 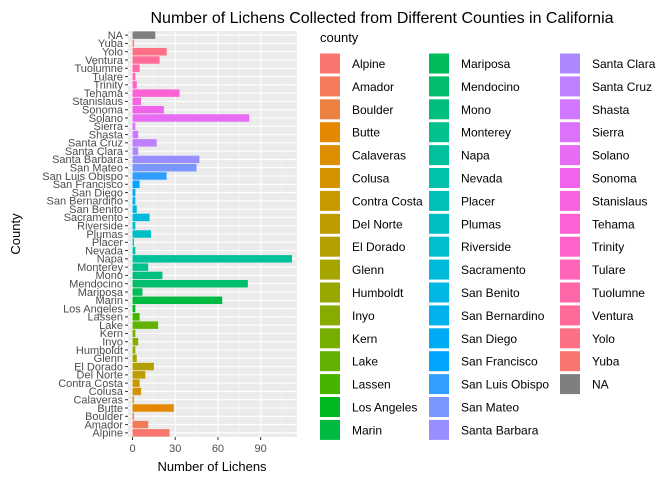 I want to click on legend-item: Santa Barbara, so click(x=484, y=429).